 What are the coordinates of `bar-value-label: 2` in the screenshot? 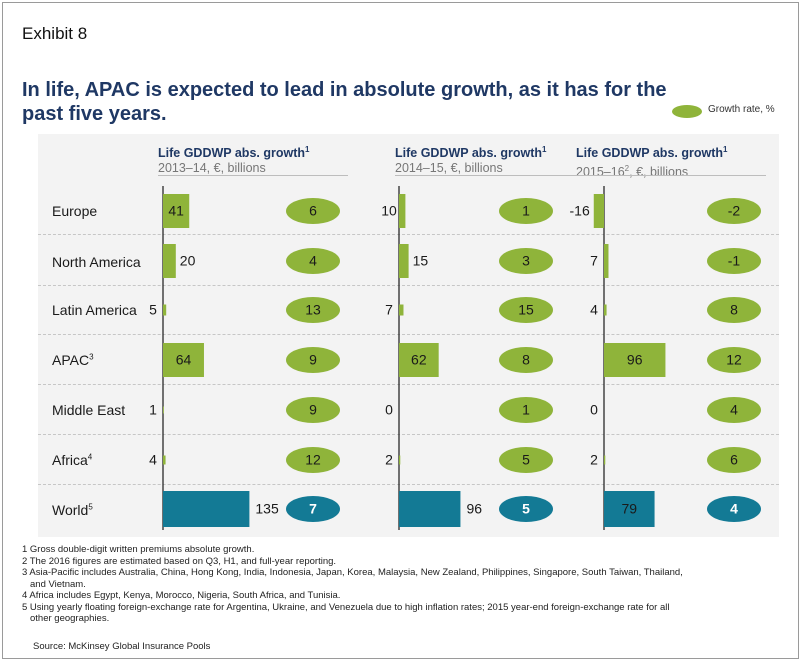 It's located at (389, 460).